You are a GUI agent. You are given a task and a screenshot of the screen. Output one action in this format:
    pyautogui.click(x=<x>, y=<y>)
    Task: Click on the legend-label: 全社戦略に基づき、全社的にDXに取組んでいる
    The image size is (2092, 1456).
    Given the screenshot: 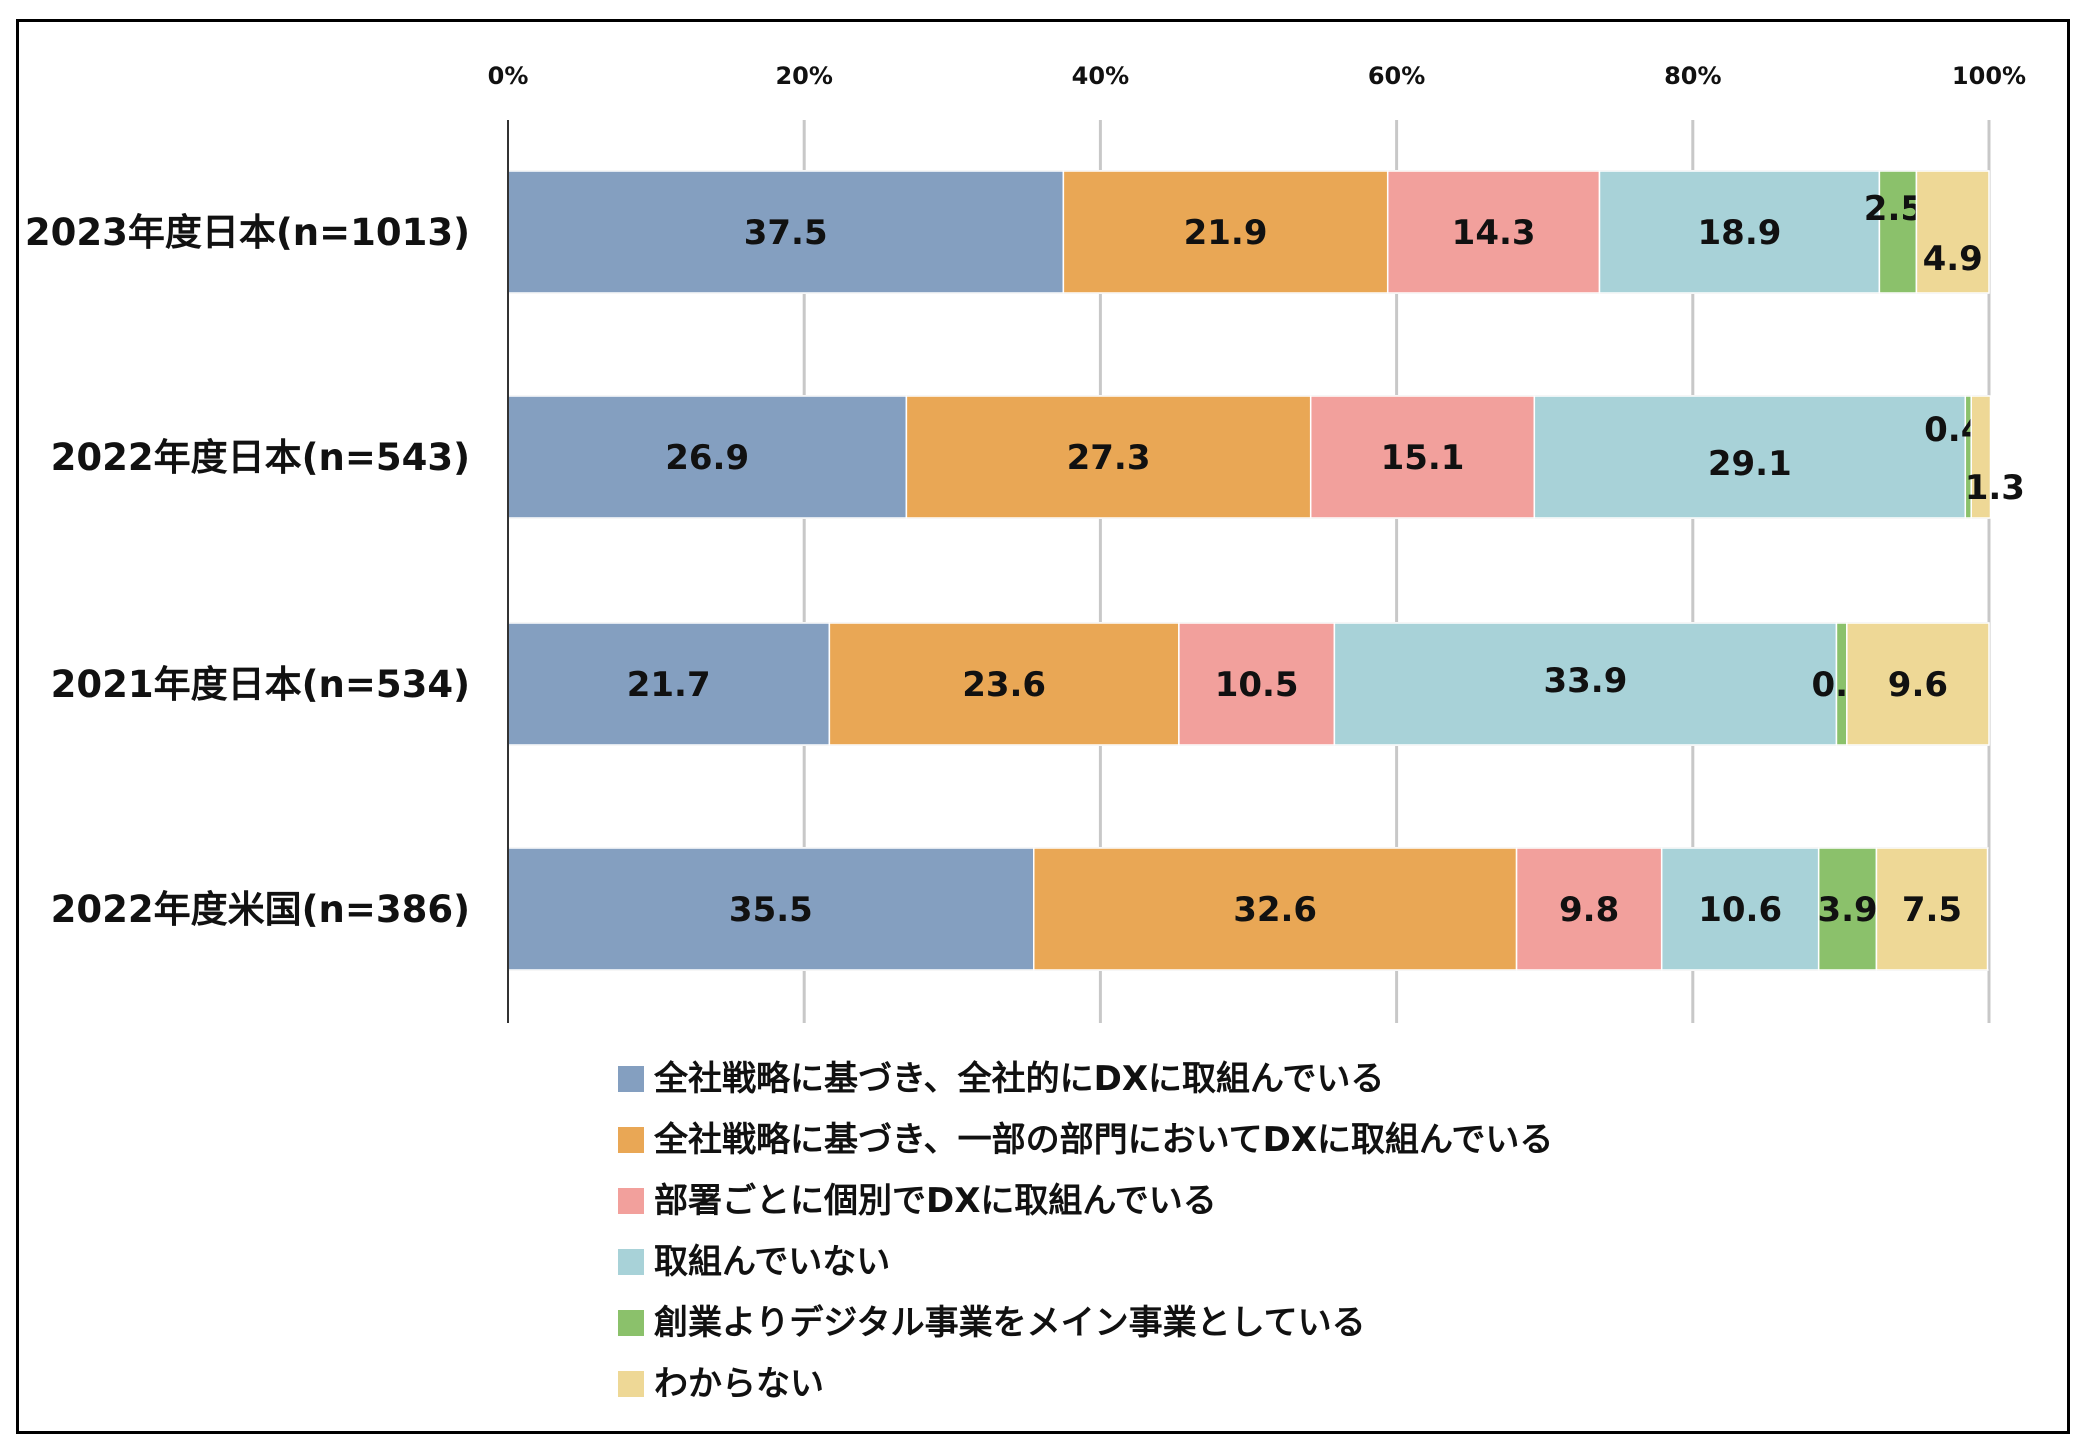 What is the action you would take?
    pyautogui.click(x=1018, y=1079)
    